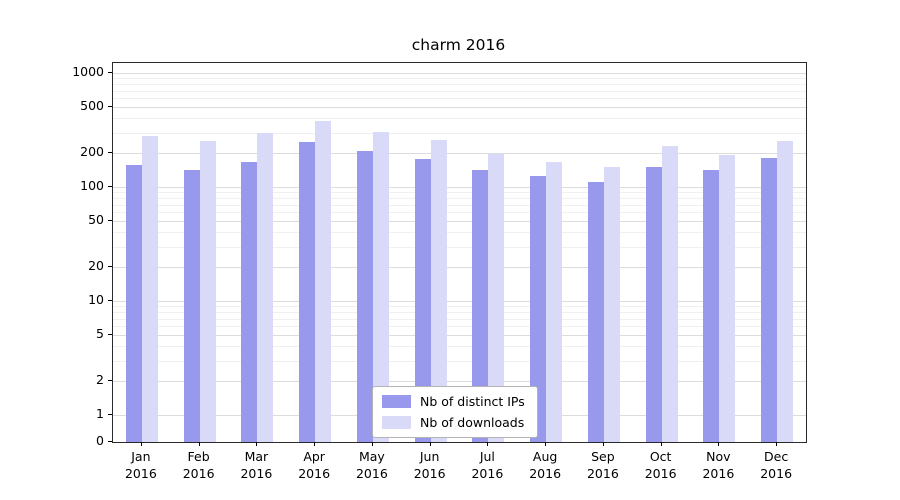  Describe the element at coordinates (100, 413) in the screenshot. I see `y-tick-label: 1` at that location.